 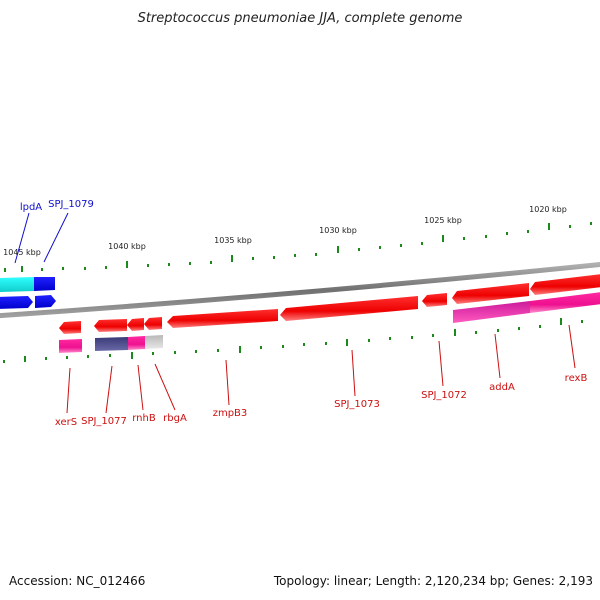 What do you see at coordinates (17, 284) in the screenshot?
I see `gene-lpdA-feature` at bounding box center [17, 284].